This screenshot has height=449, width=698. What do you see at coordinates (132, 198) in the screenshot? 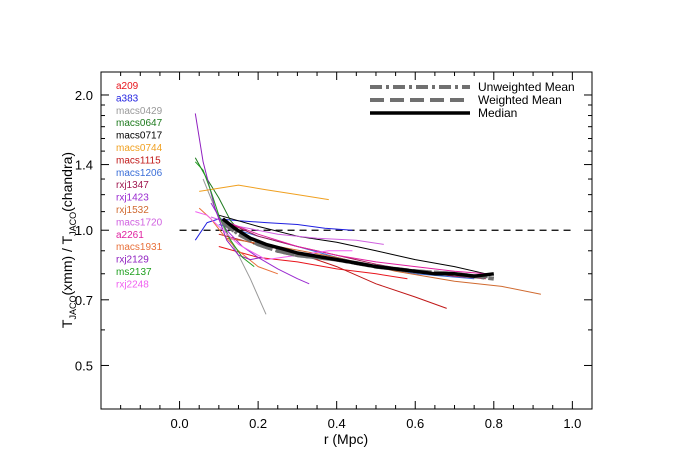
I see `legend-entry-rxj1423: rxj1423` at bounding box center [132, 198].